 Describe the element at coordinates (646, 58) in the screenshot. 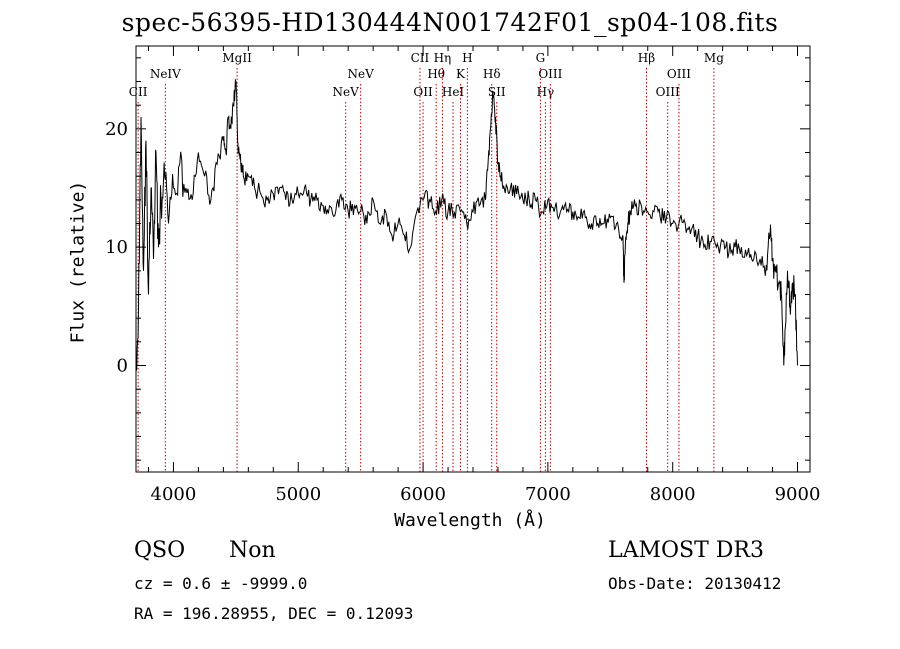

I see `line-label: Hβ` at that location.